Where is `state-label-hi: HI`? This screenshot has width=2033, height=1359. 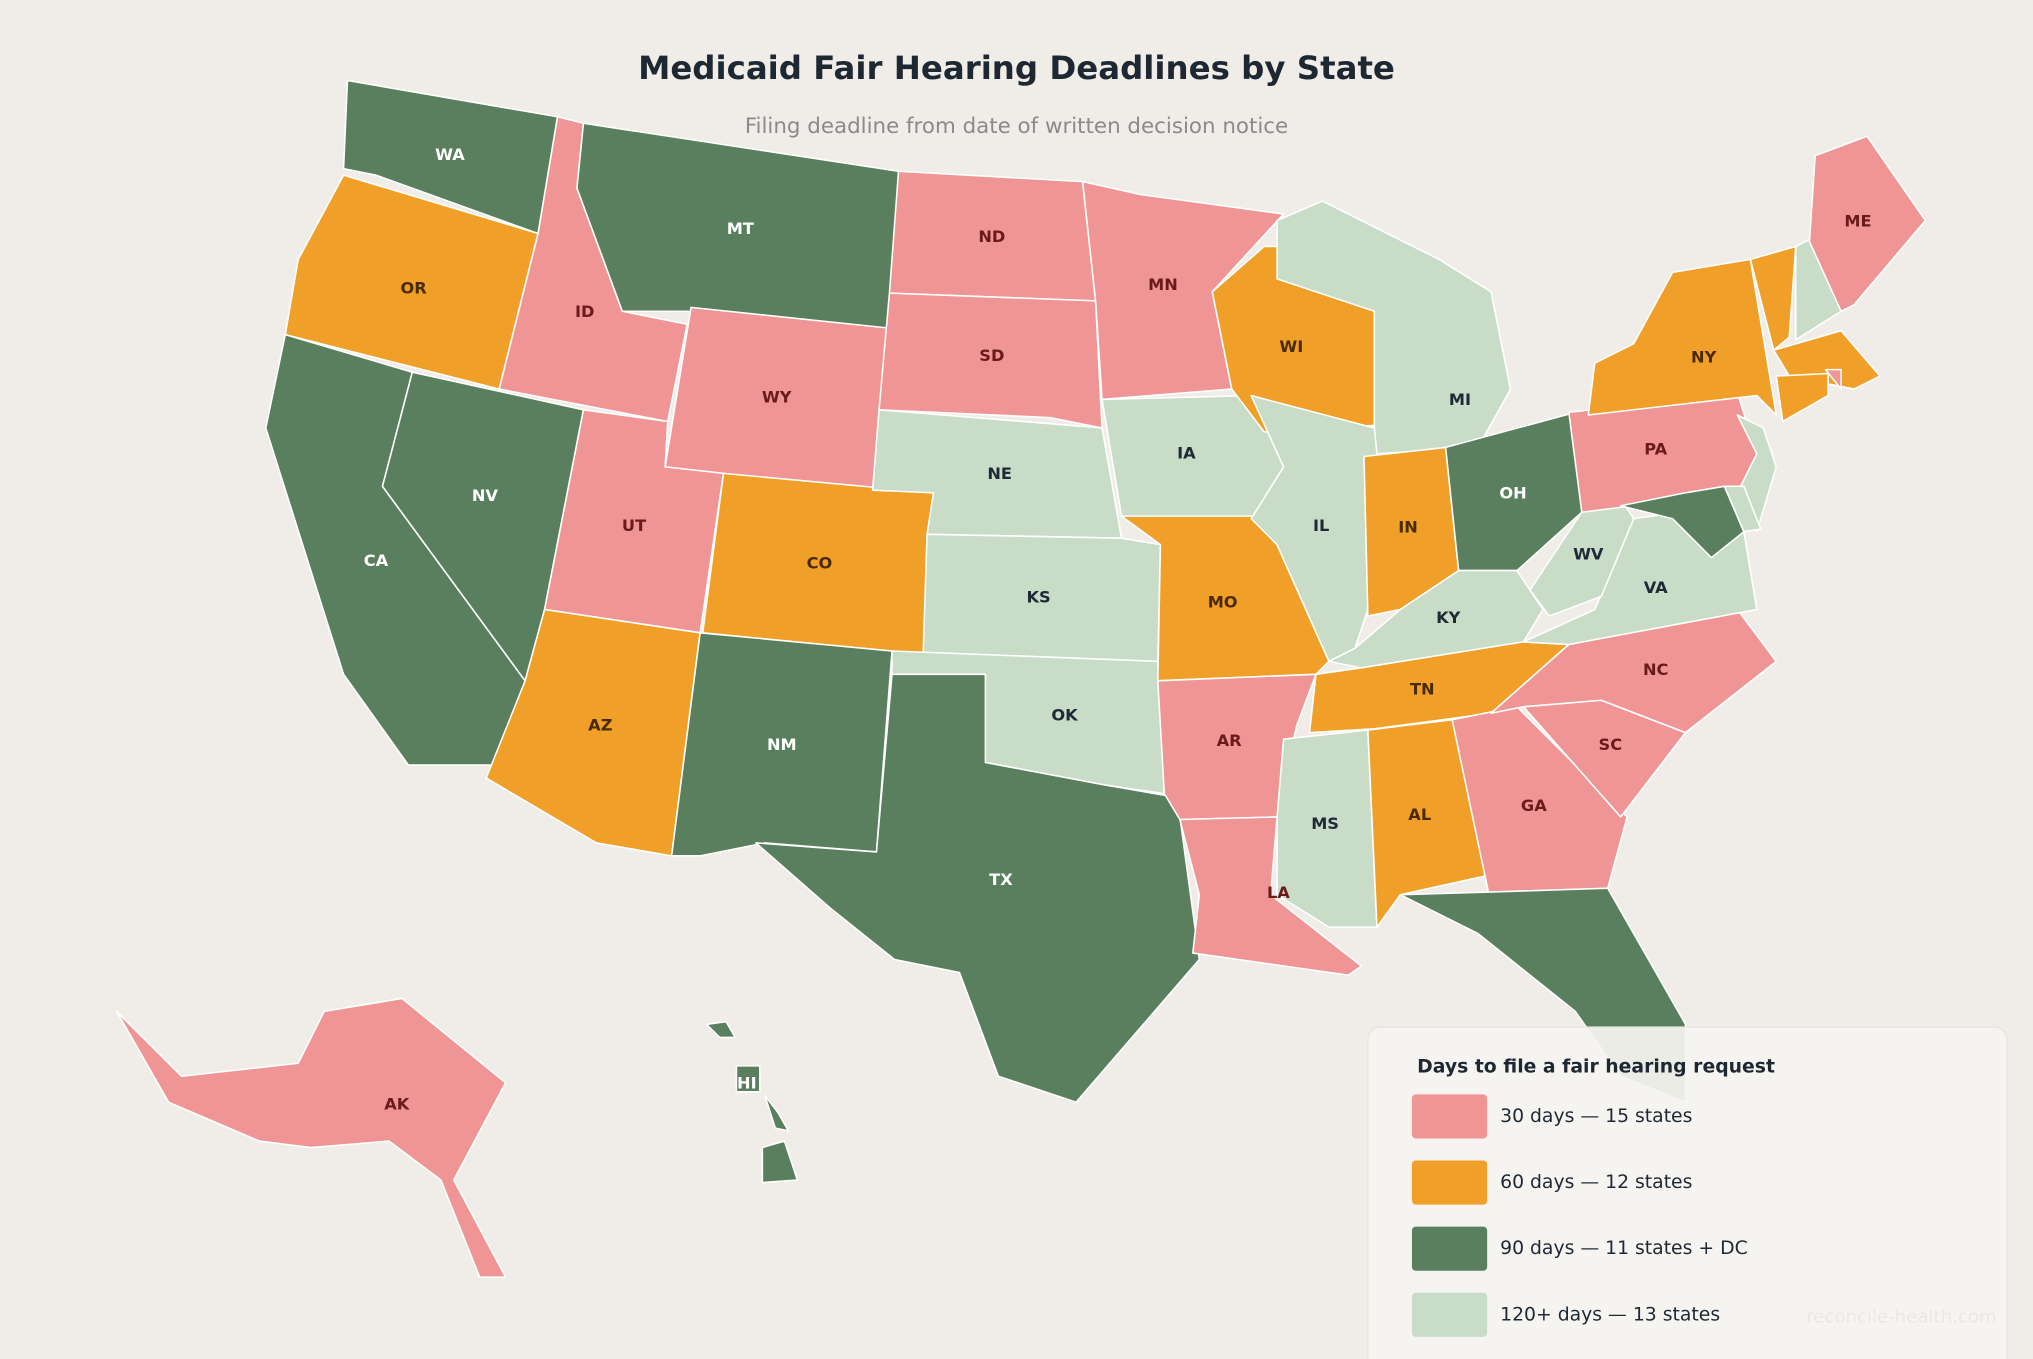
state-label-hi: HI is located at coordinates (747, 1083).